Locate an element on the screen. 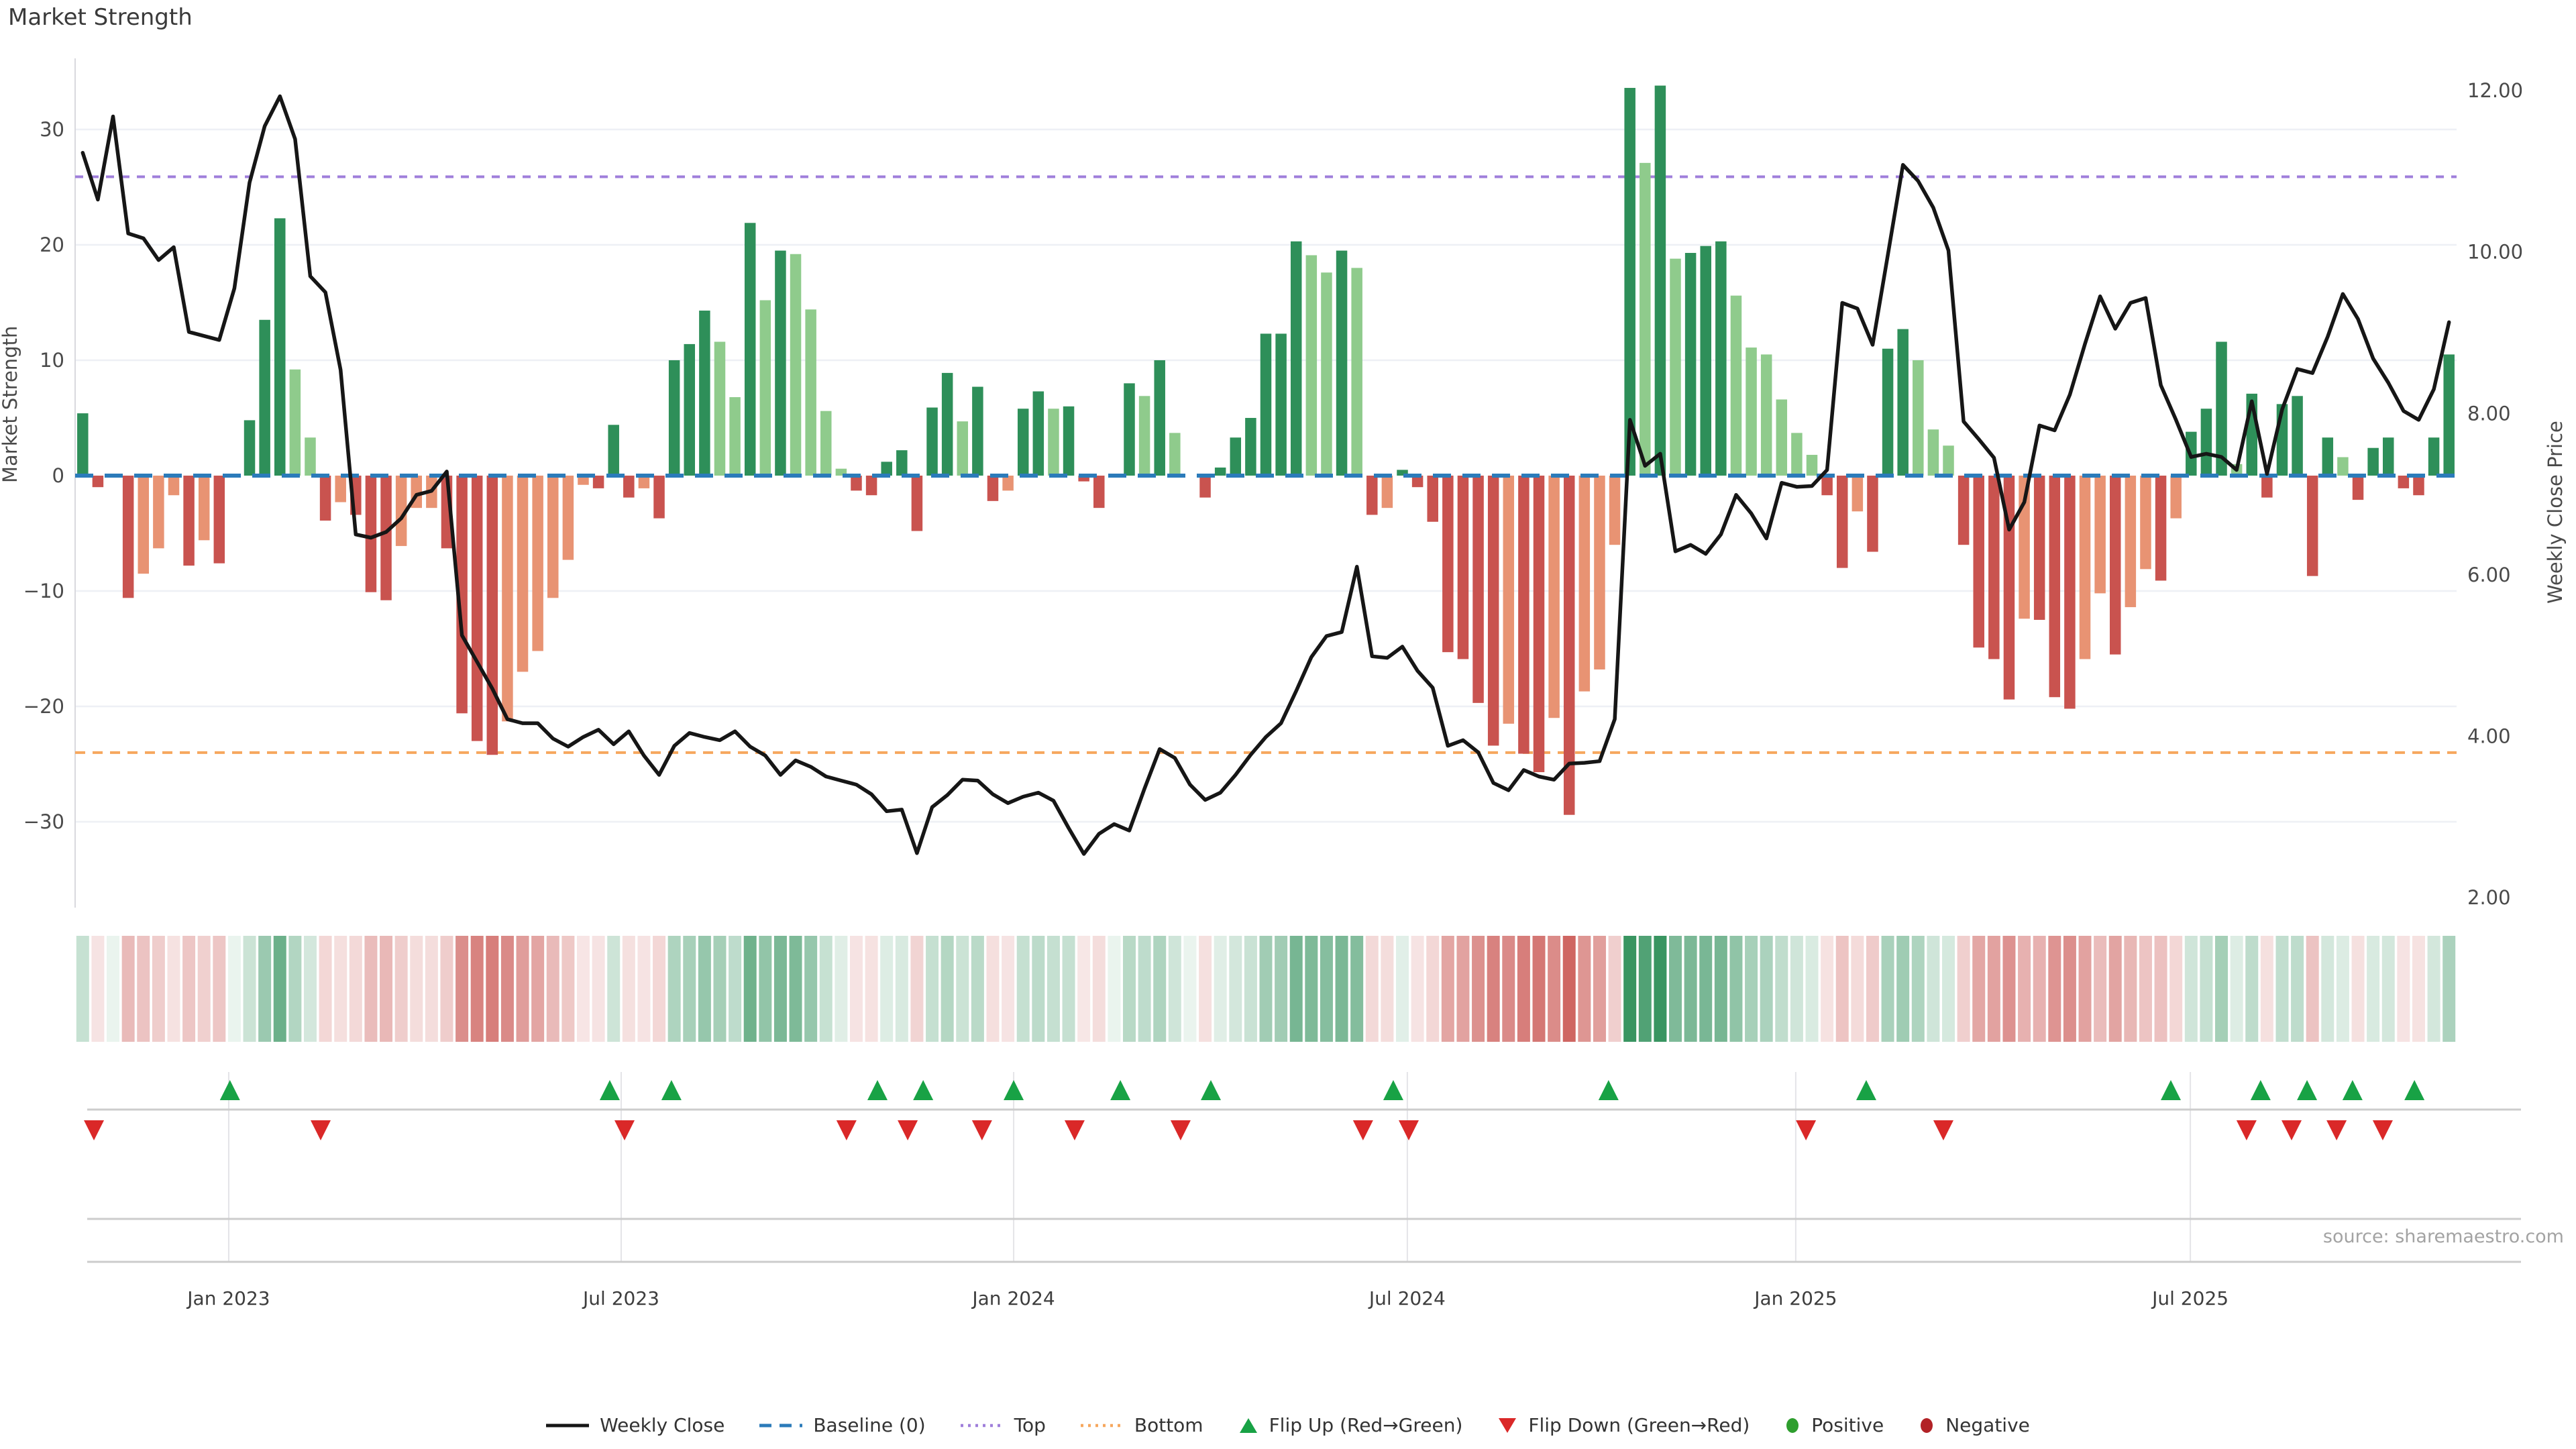 This screenshot has width=2576, height=1449. price-tick-label: 8.00 is located at coordinates (2489, 413).